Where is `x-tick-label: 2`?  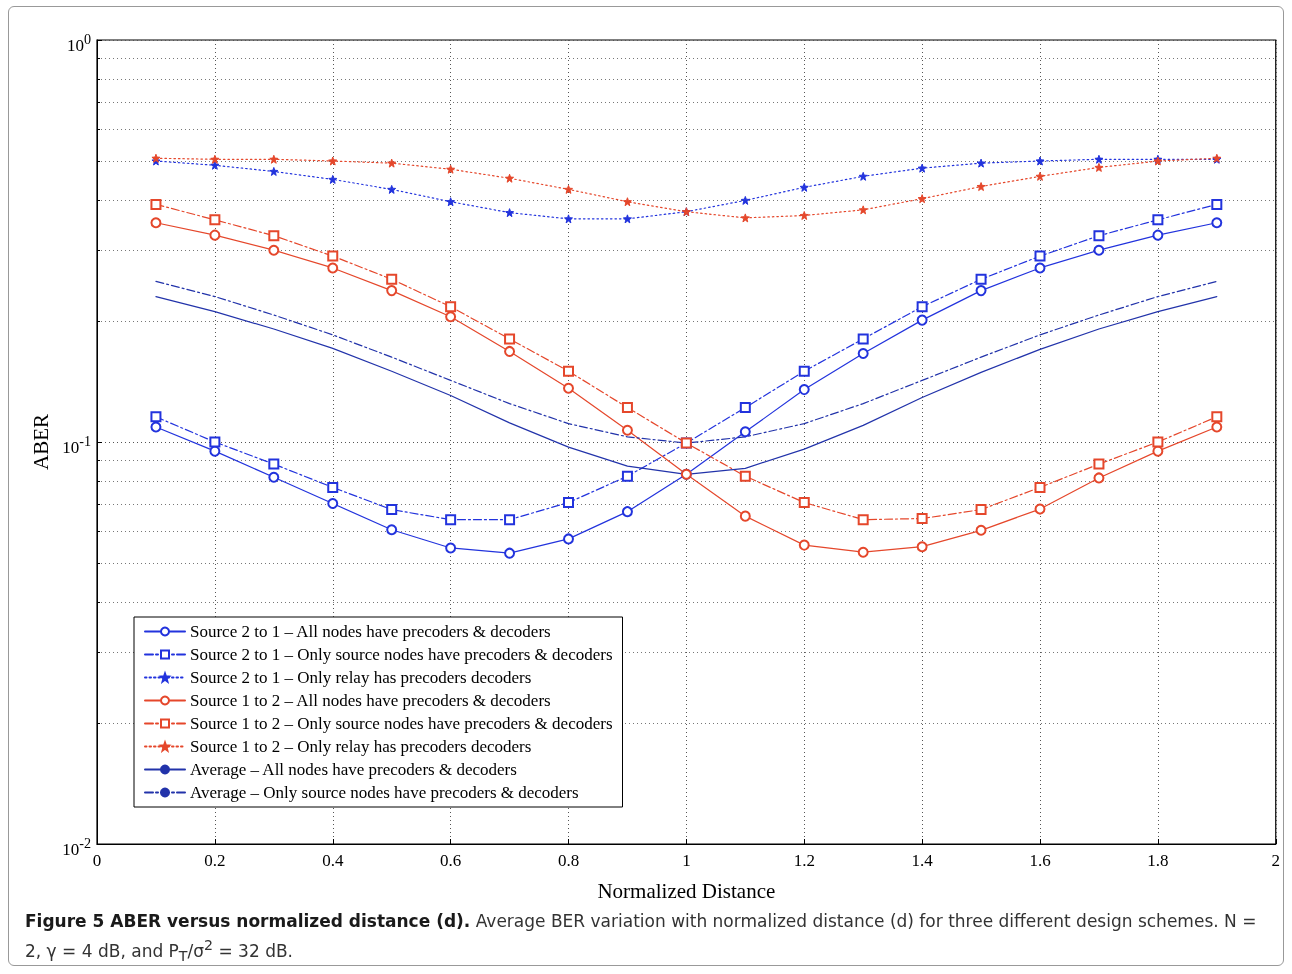
x-tick-label: 2 is located at coordinates (1275, 860).